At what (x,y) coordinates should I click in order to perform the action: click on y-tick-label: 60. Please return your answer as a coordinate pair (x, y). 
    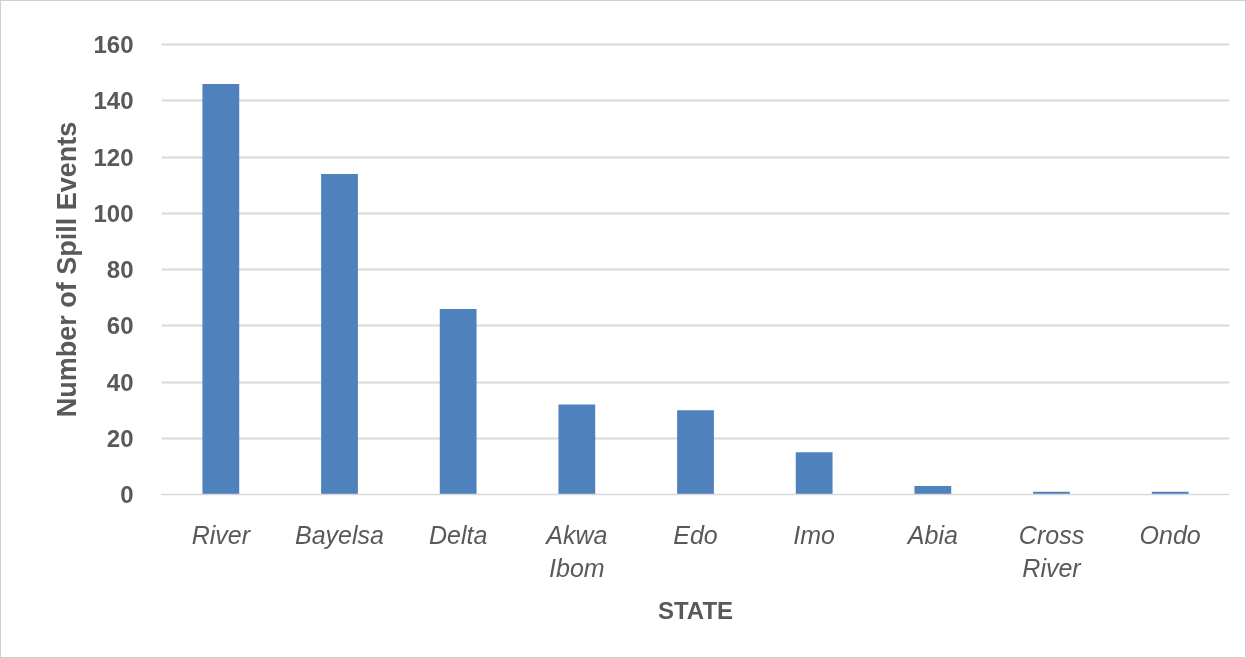
    Looking at the image, I should click on (120, 326).